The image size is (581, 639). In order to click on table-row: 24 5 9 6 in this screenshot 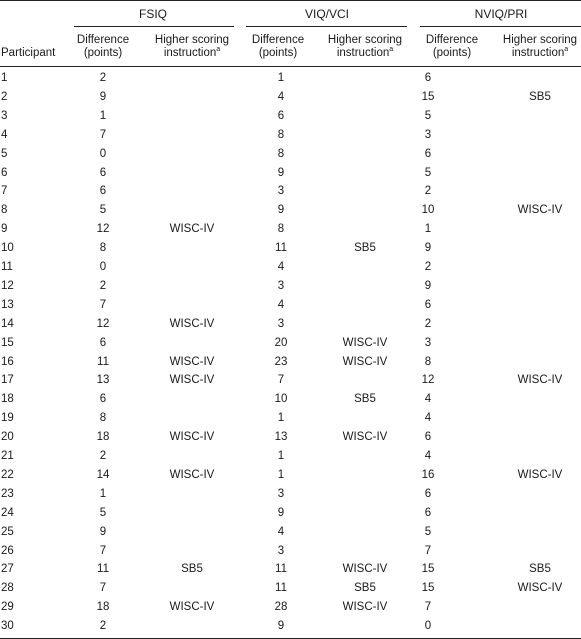, I will do `click(290, 513)`.